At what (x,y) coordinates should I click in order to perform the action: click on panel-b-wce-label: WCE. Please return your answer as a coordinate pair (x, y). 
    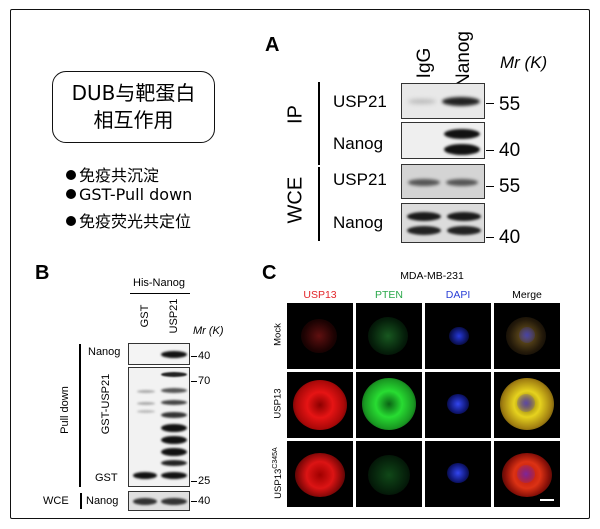
    Looking at the image, I should click on (56, 501).